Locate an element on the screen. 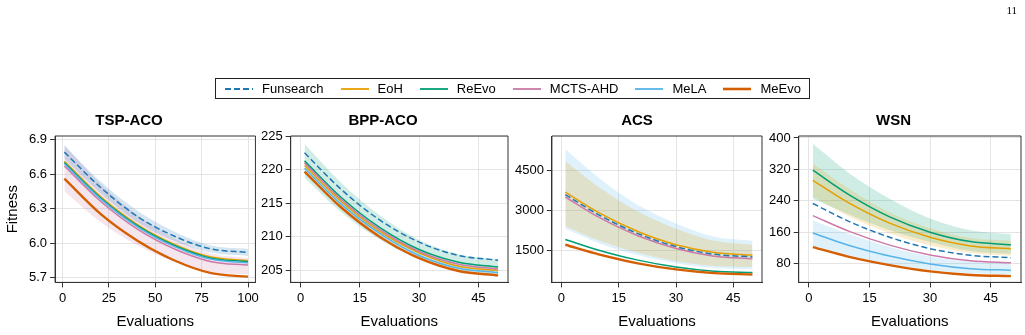 Image resolution: width=1025 pixels, height=335 pixels. y-tick-label: 215 is located at coordinates (271, 202).